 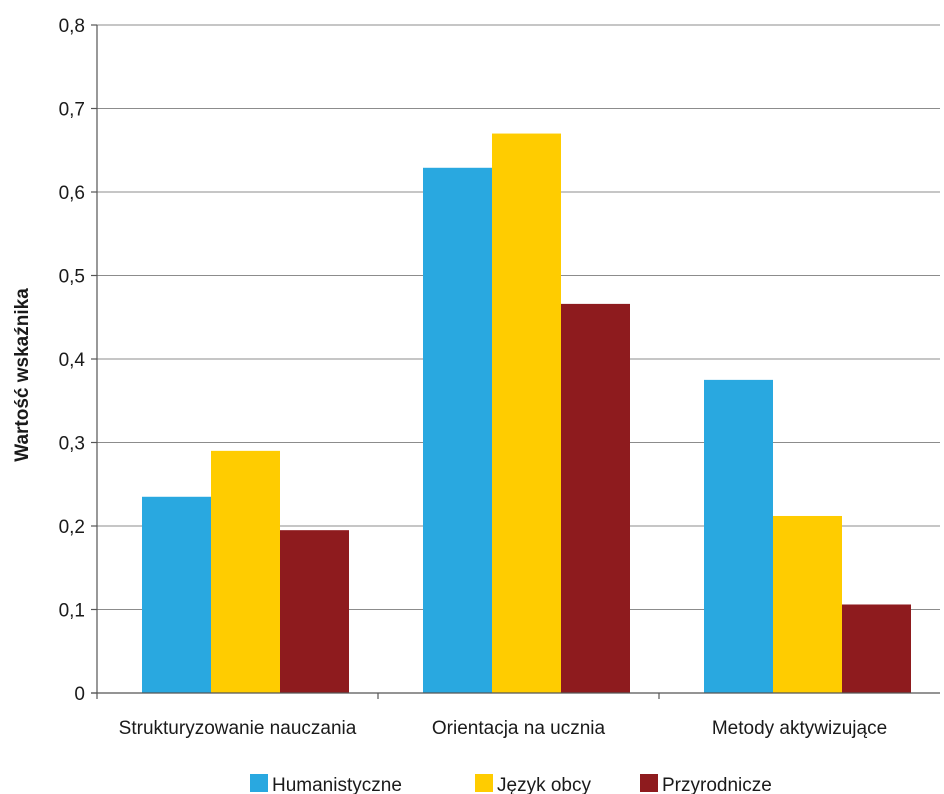 I want to click on y-tick-label: 0,6, so click(x=72, y=193).